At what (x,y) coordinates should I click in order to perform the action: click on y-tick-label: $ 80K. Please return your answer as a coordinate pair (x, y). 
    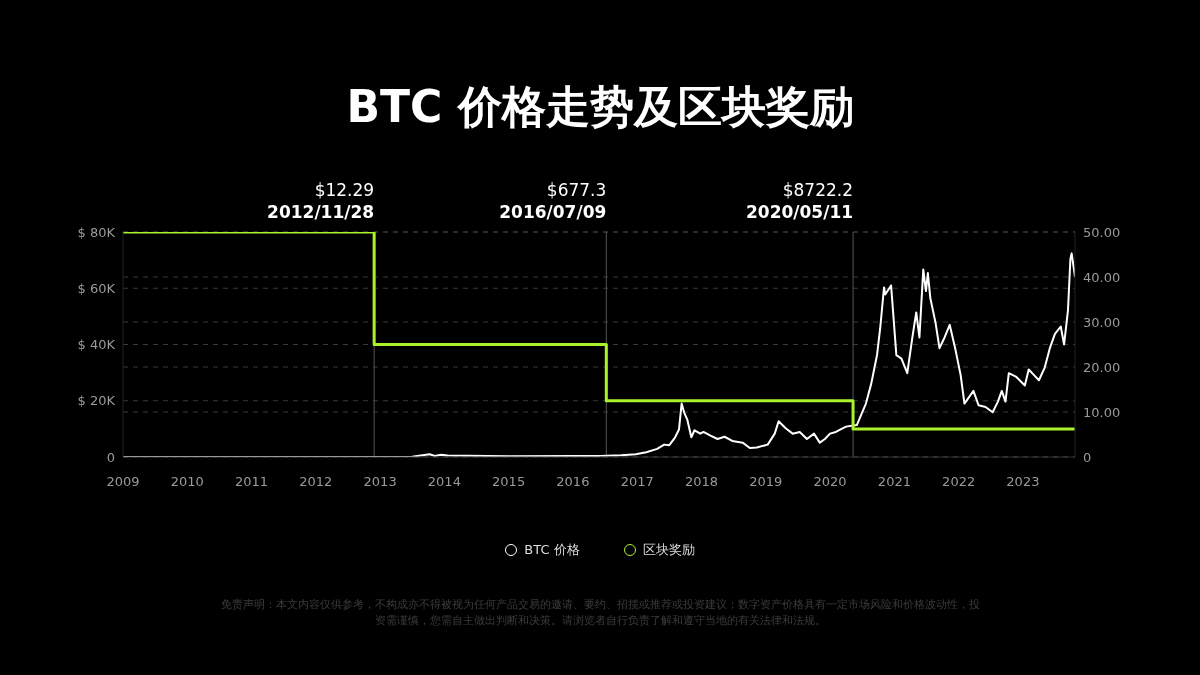
    Looking at the image, I should click on (96, 232).